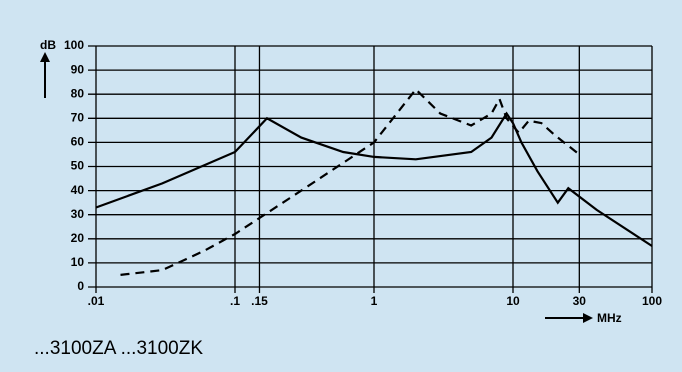  Describe the element at coordinates (78, 166) in the screenshot. I see `y-tick-label: 50` at that location.